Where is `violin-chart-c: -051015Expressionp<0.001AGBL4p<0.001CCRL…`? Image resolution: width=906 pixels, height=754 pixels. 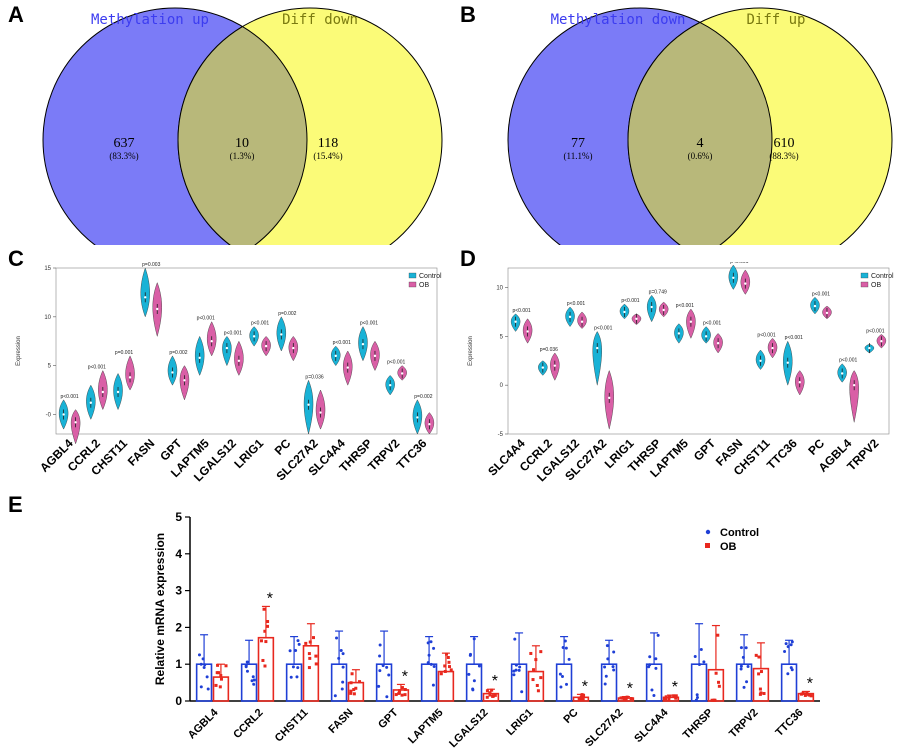
violin-chart-c: -051015Expressionp<0.001AGBL4p<0.001CCRL… is located at coordinates (229, 373).